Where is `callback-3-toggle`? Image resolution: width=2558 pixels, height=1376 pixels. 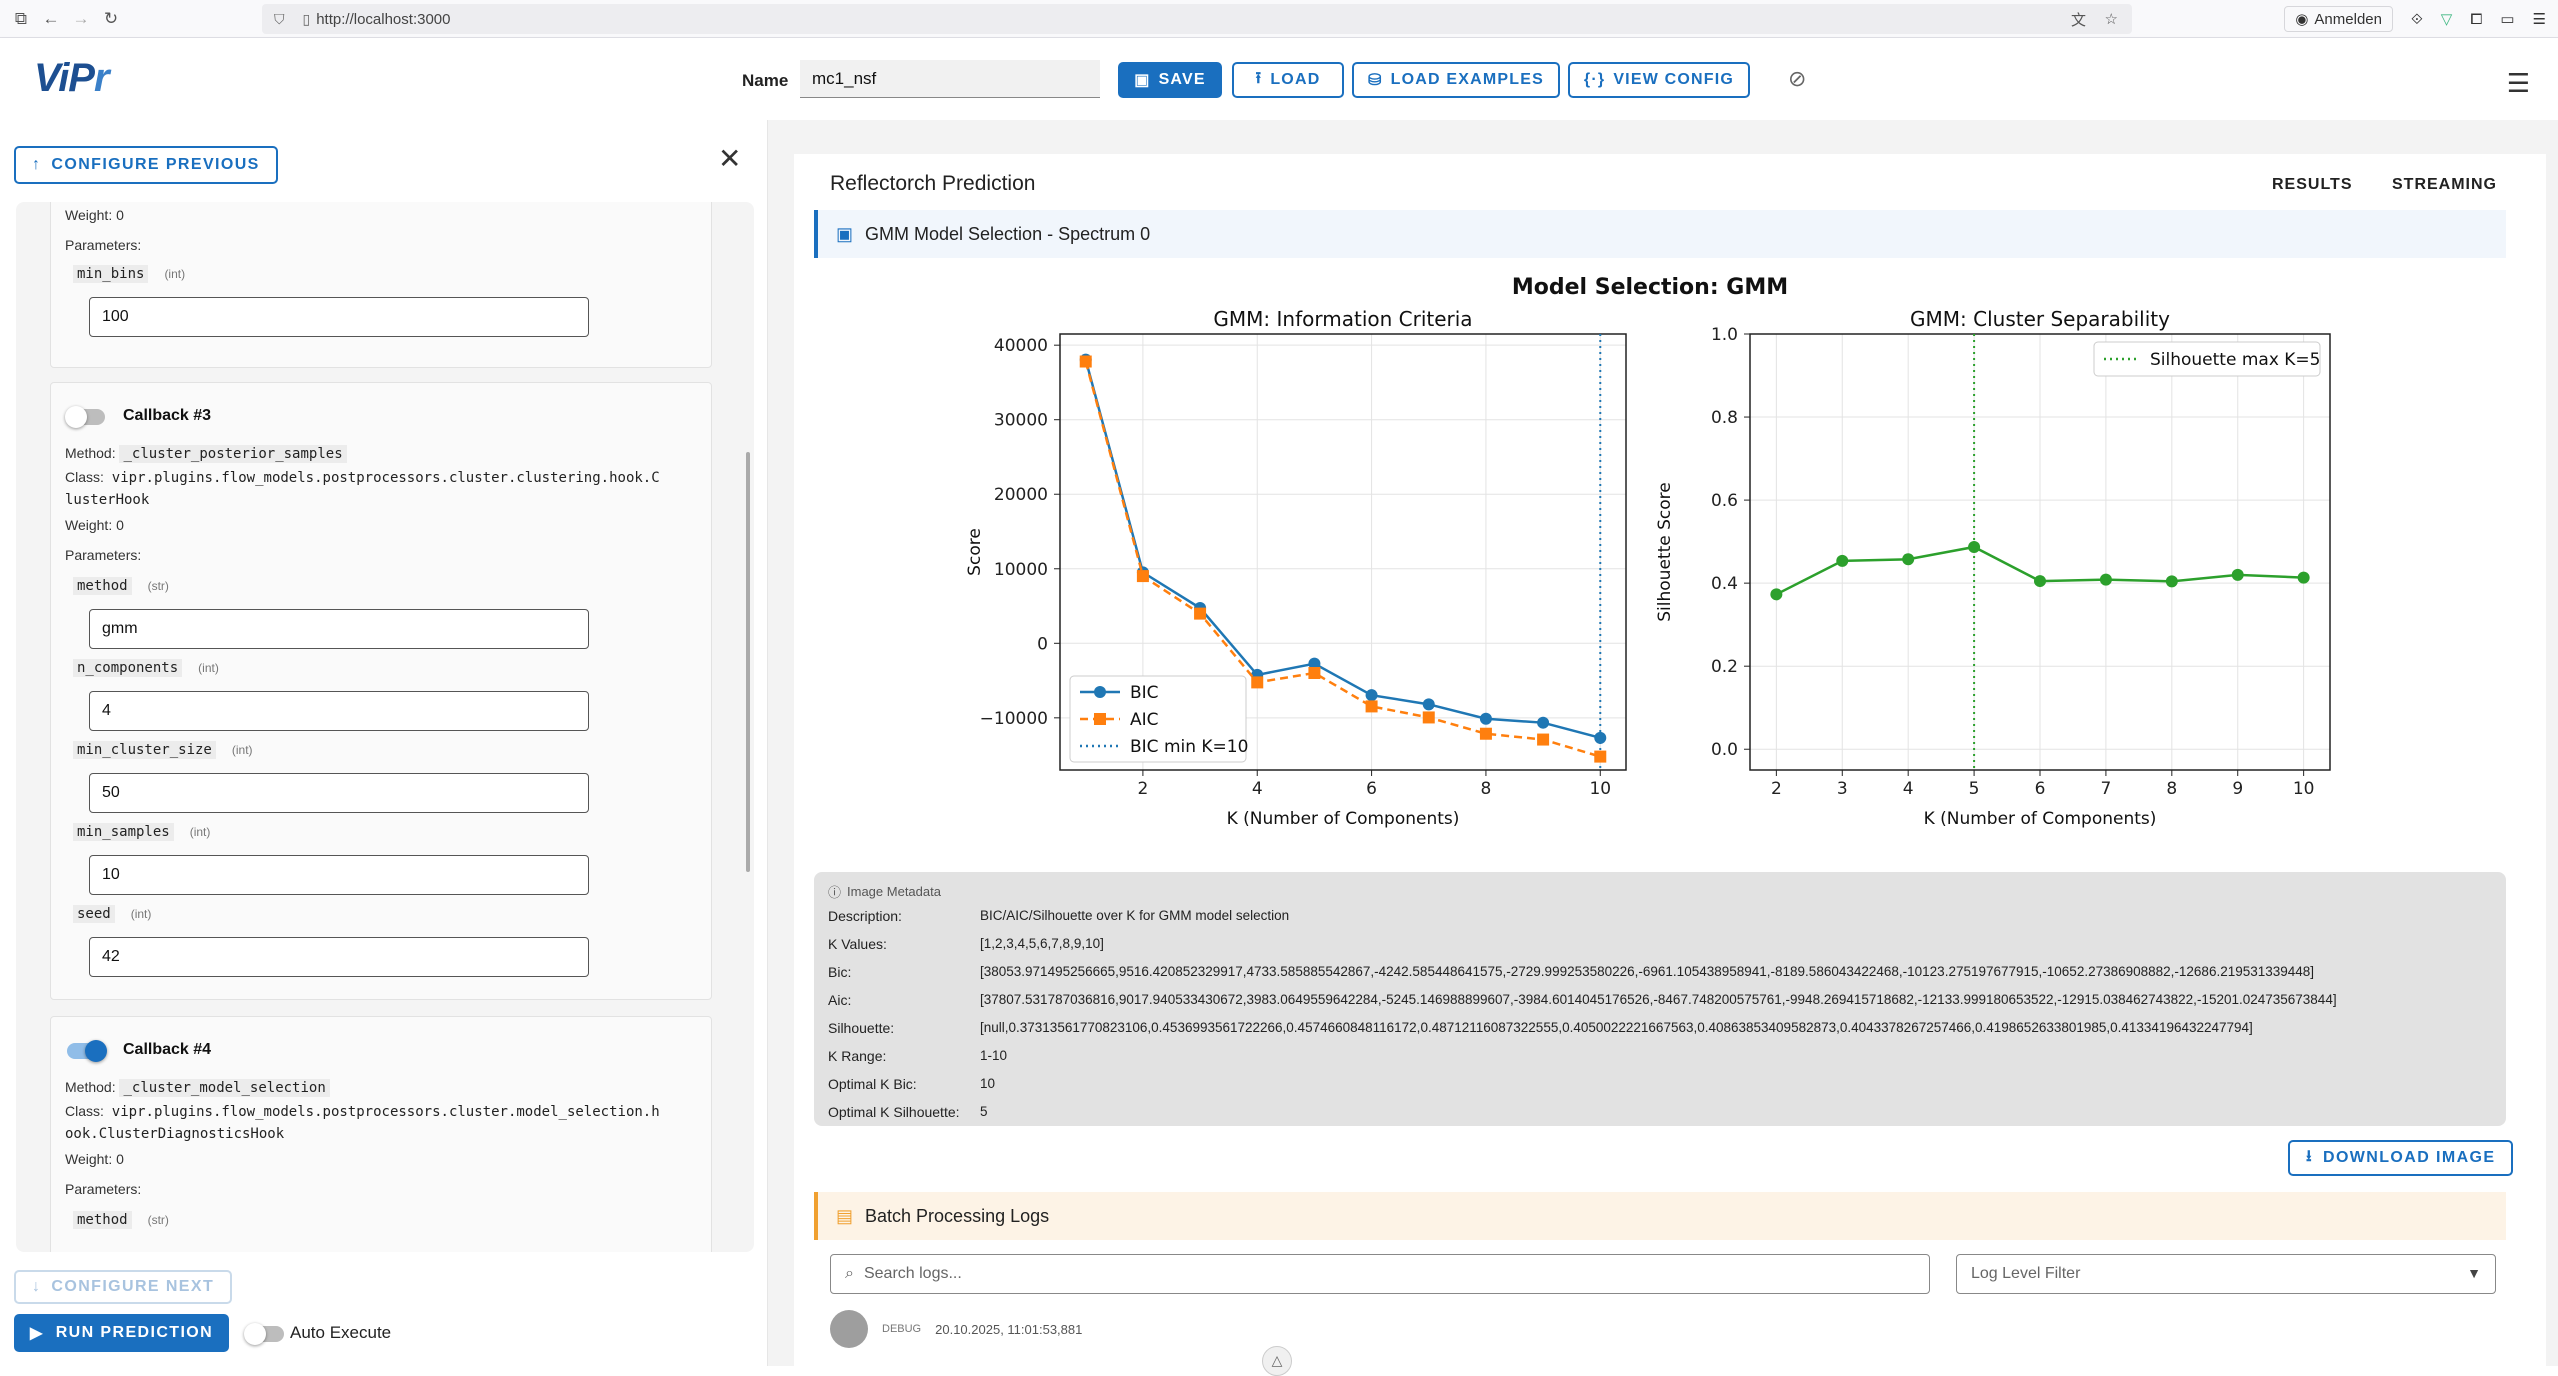
callback-3-toggle is located at coordinates (85, 417).